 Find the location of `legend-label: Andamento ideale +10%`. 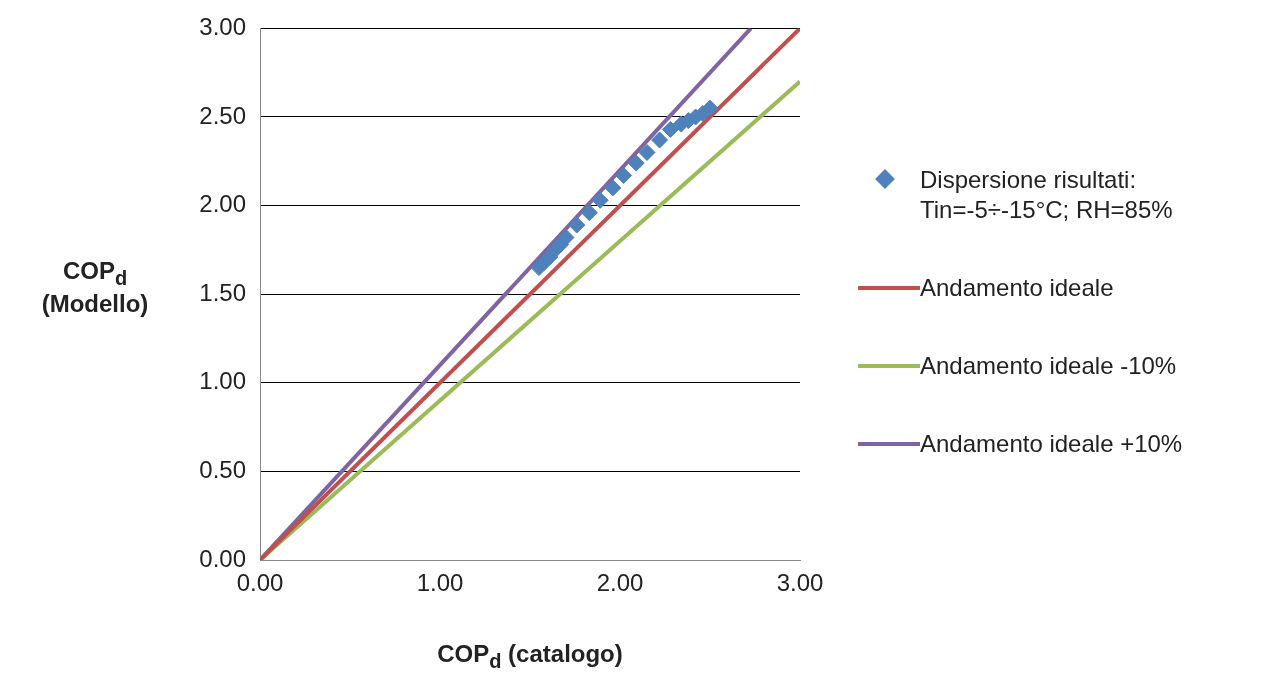

legend-label: Andamento ideale +10% is located at coordinates (1052, 444).